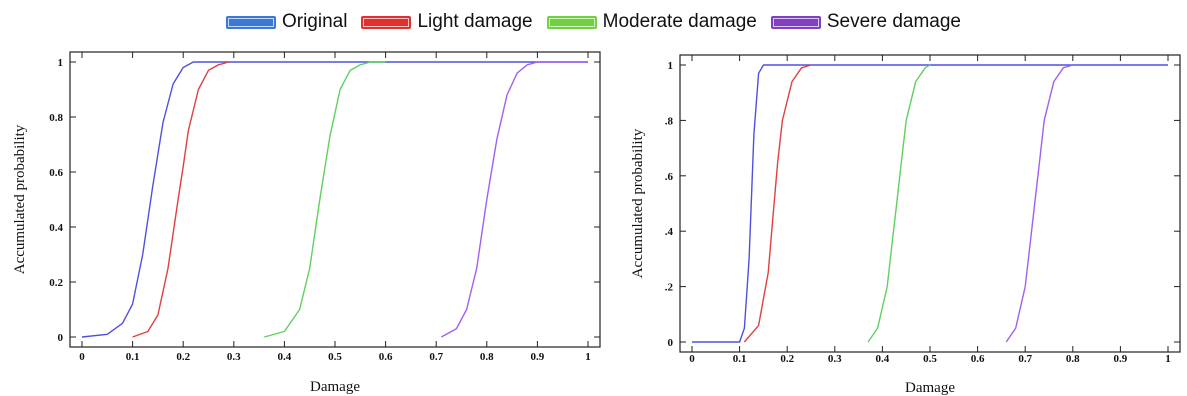  I want to click on chart-2-x-tick-label: 1, so click(1168, 359).